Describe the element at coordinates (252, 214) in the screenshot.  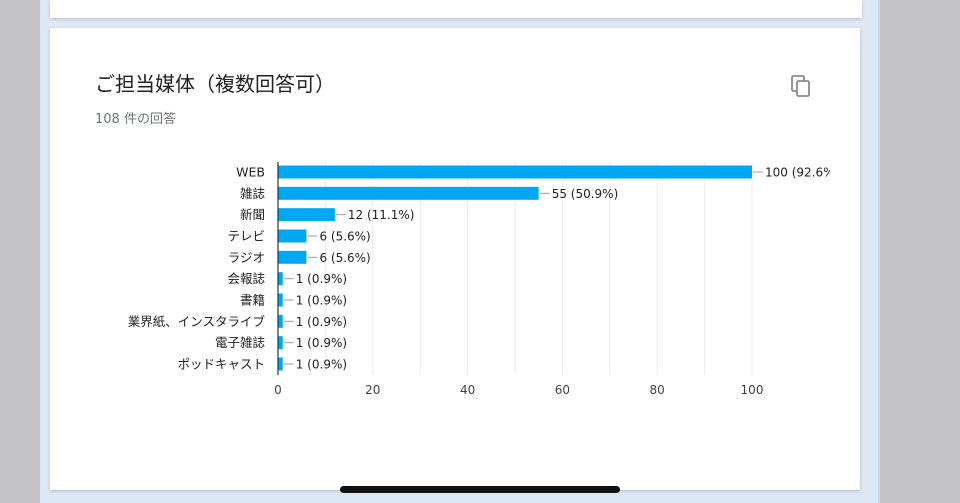
I see `category-label: 新聞` at that location.